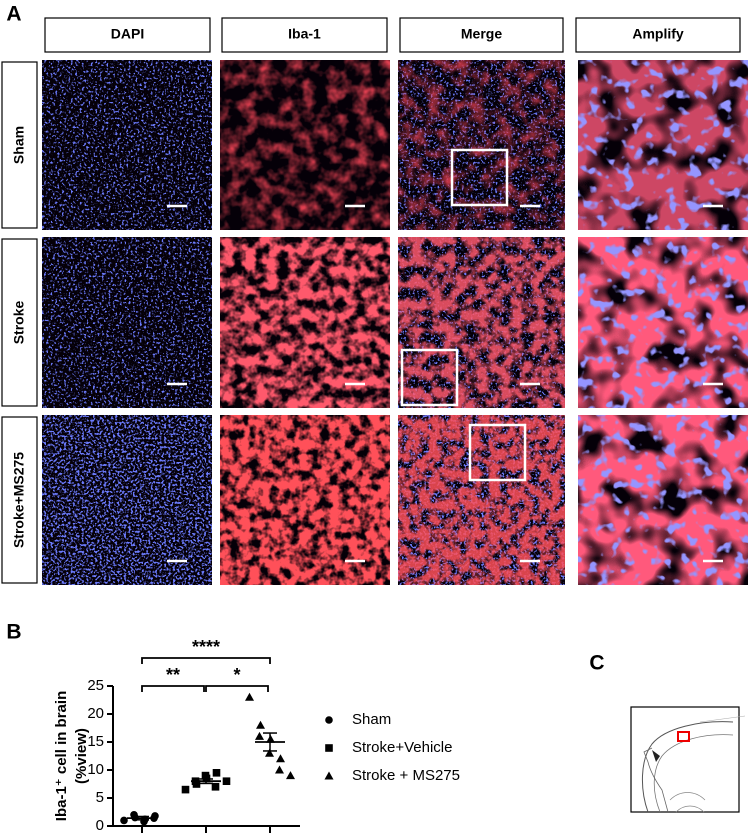 This screenshot has width=750, height=839. What do you see at coordinates (236, 675) in the screenshot?
I see `significance-label: *` at bounding box center [236, 675].